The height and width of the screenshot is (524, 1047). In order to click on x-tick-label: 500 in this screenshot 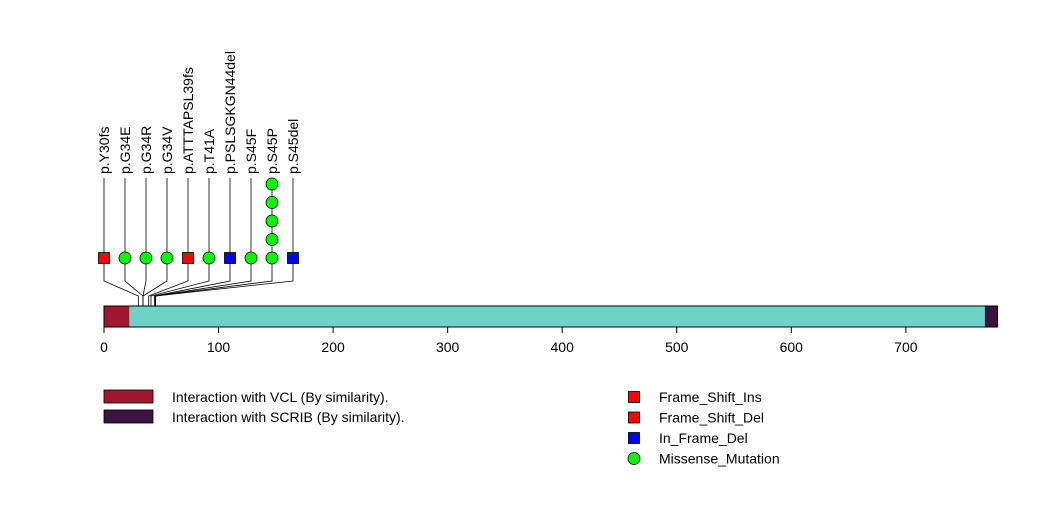, I will do `click(677, 347)`.